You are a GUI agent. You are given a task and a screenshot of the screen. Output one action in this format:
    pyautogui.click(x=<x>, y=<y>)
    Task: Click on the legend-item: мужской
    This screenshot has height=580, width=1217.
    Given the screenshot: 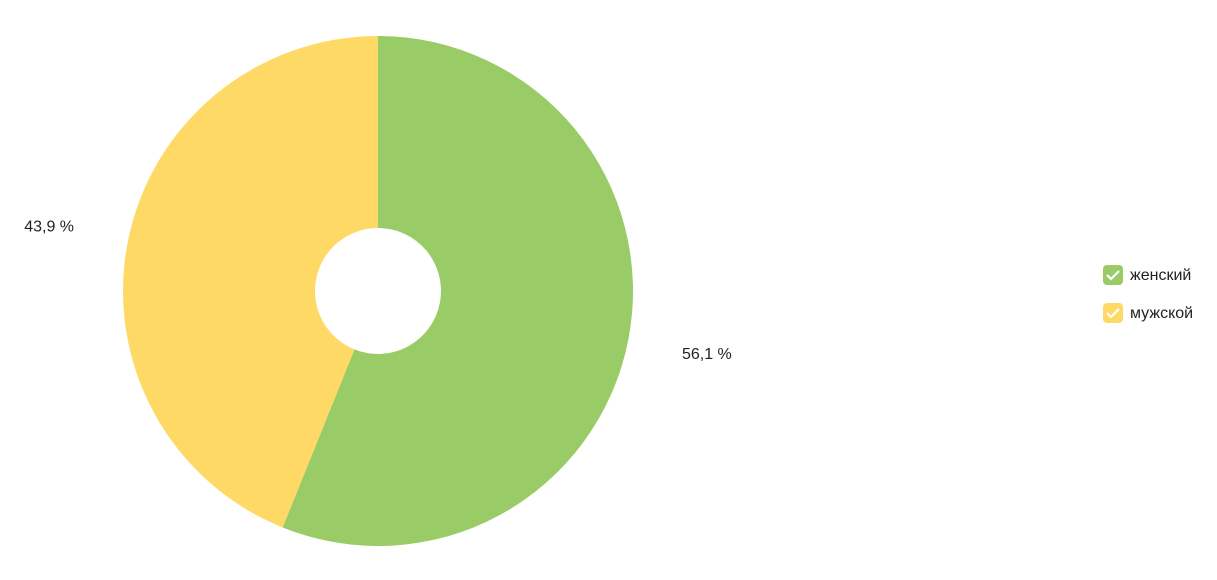 What is the action you would take?
    pyautogui.click(x=1148, y=313)
    